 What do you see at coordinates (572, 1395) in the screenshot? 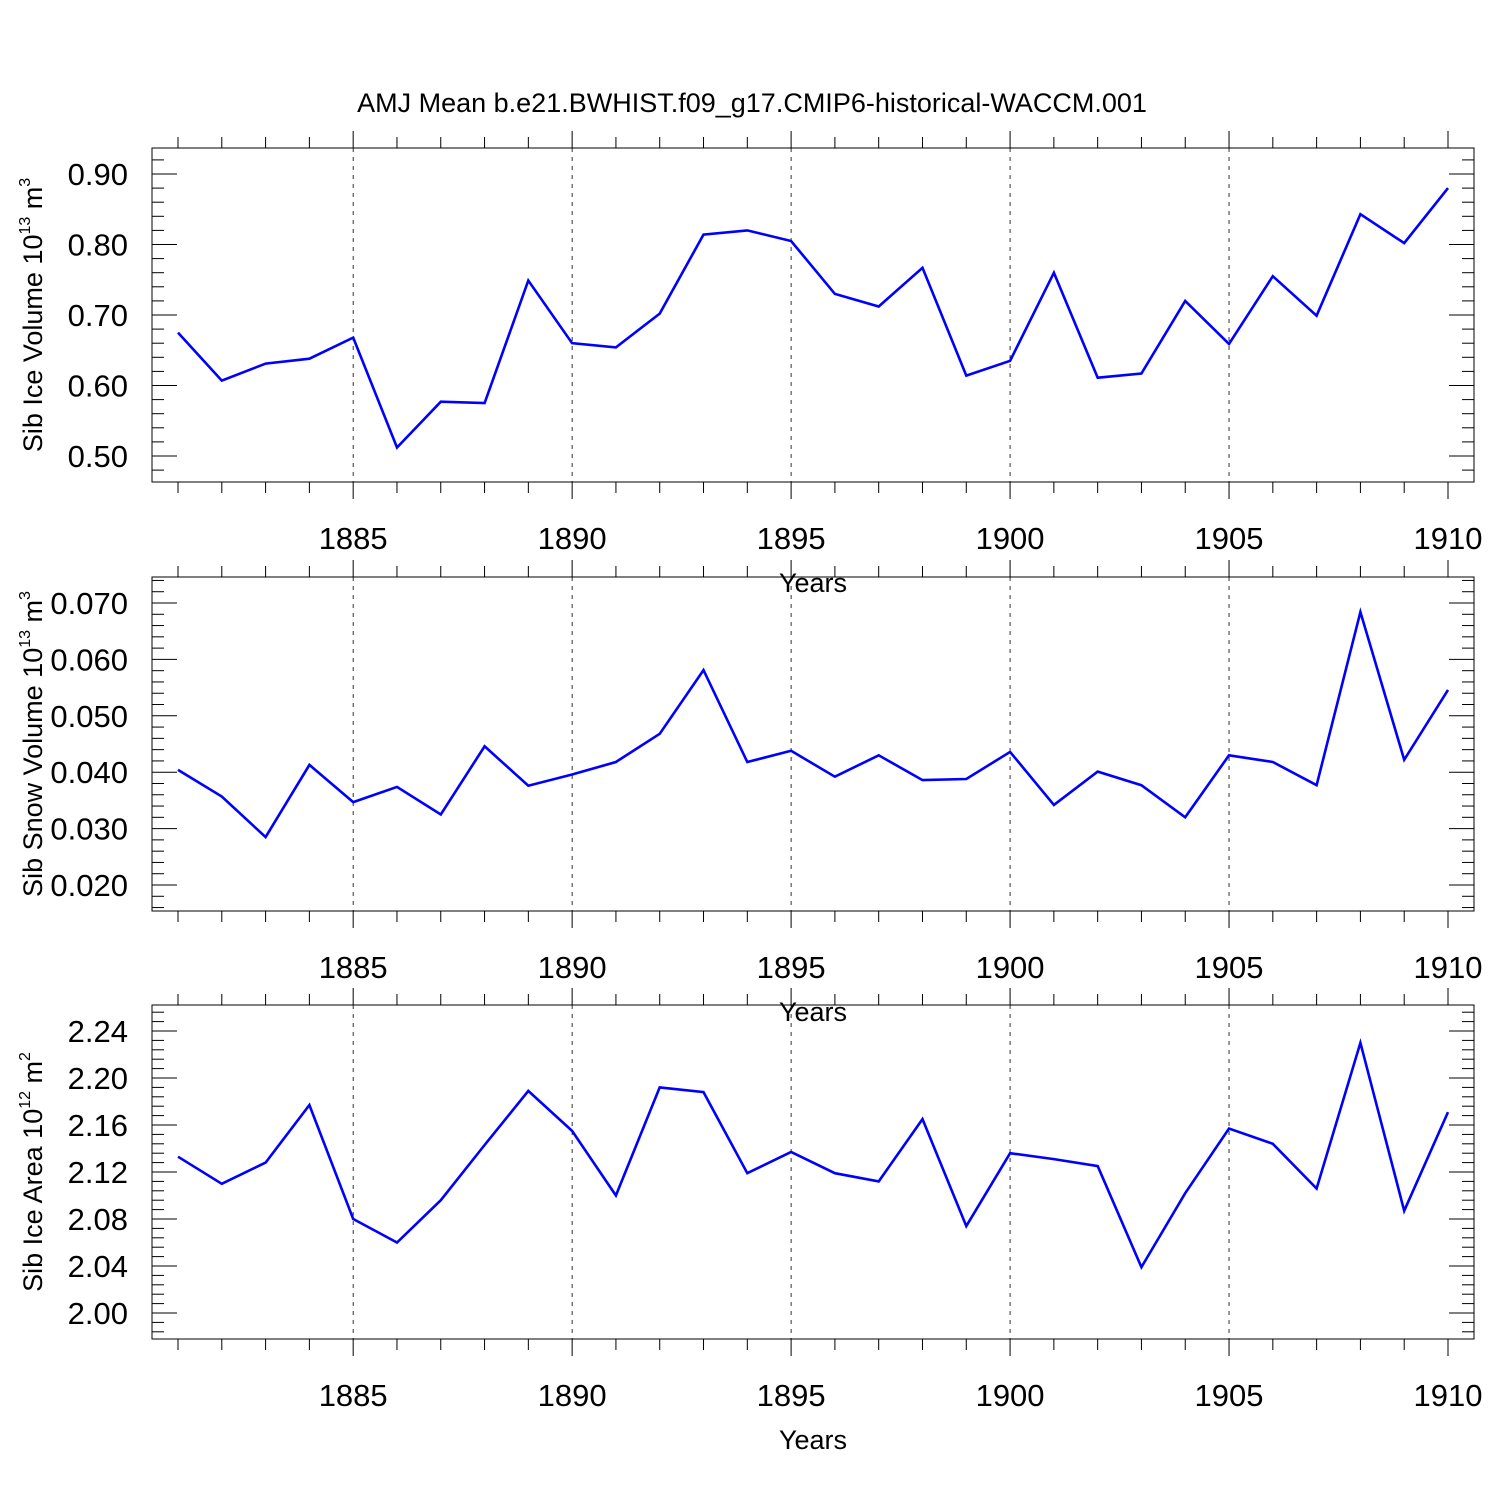
I see `panel-3-xtick-label: 1890` at bounding box center [572, 1395].